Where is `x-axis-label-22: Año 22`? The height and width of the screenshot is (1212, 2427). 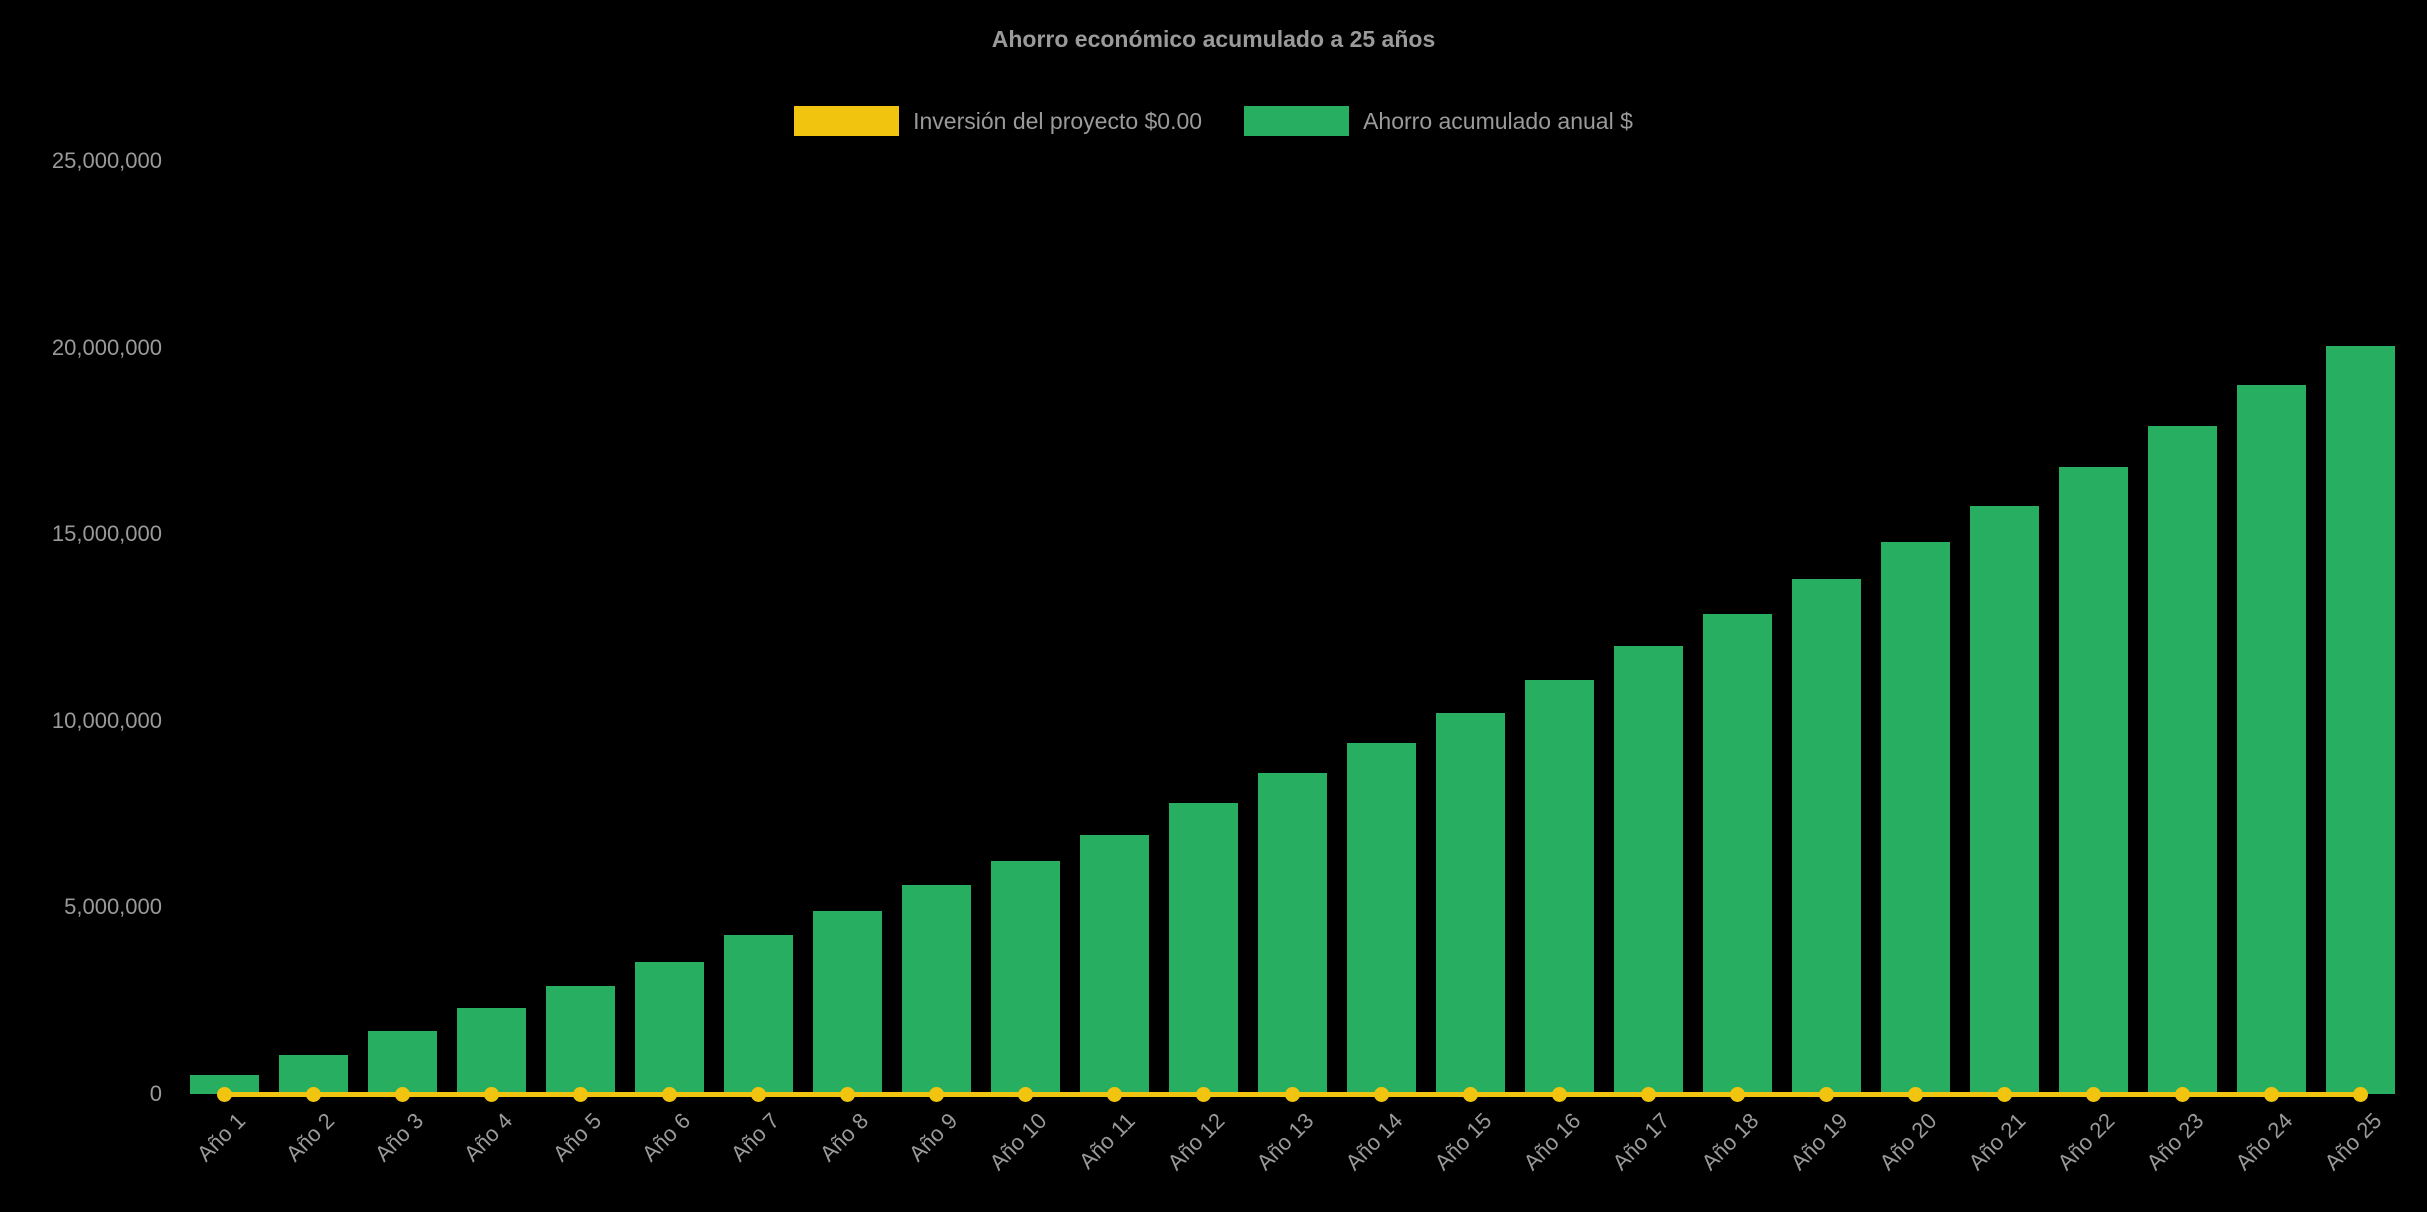
x-axis-label-22: Año 22 is located at coordinates (2086, 1141).